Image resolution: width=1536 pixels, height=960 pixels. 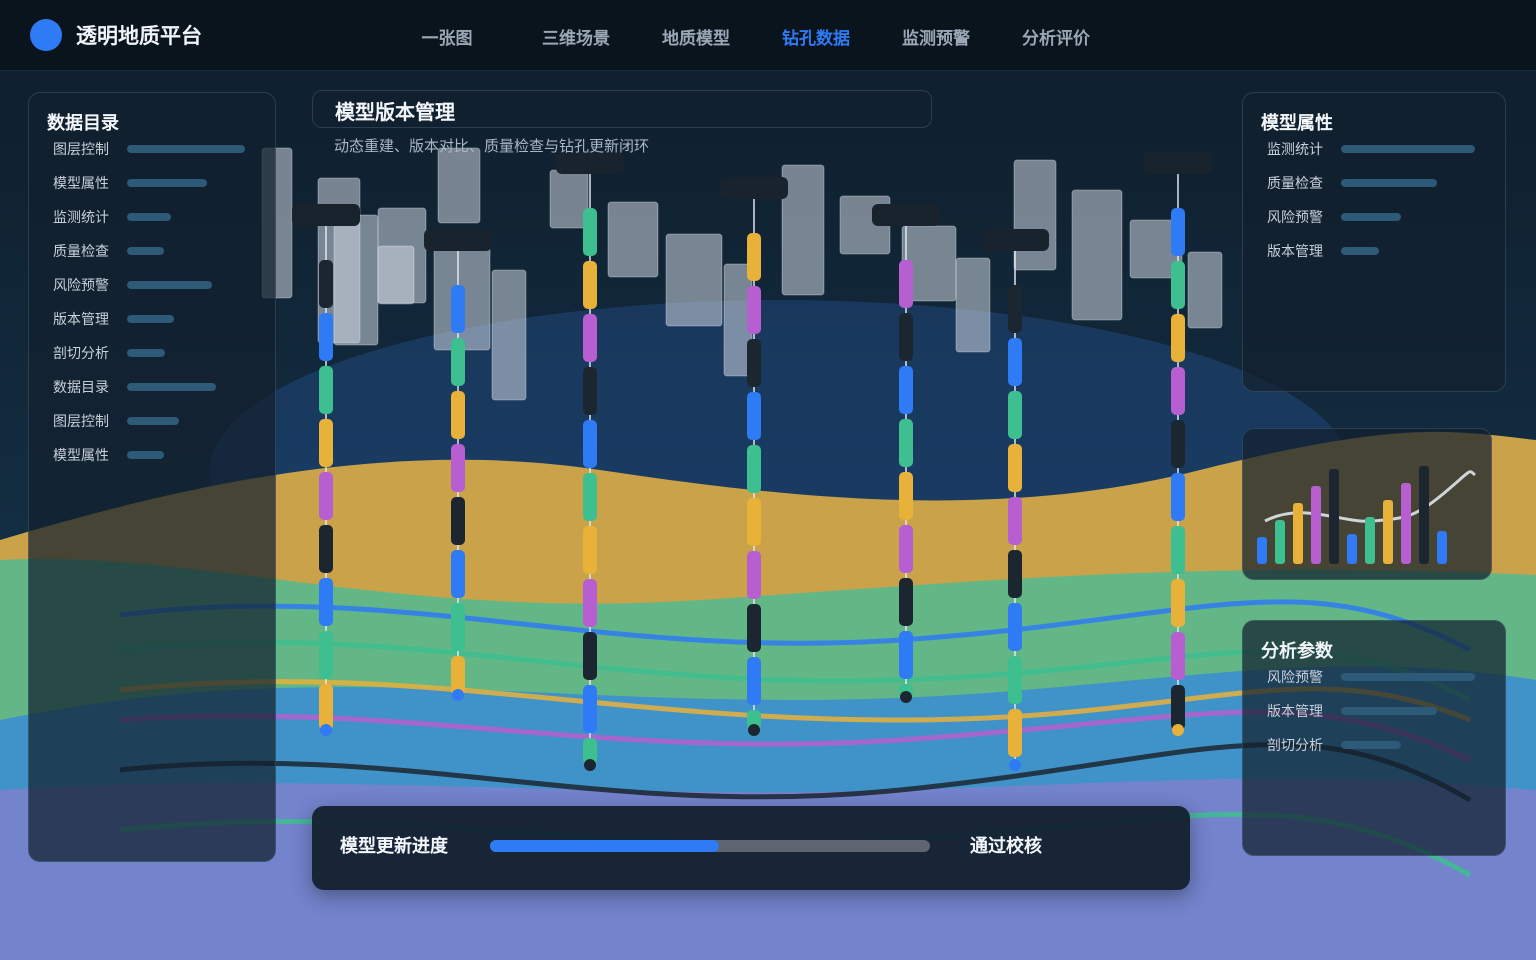 What do you see at coordinates (622, 109) in the screenshot?
I see `title-box: 模型版本管理` at bounding box center [622, 109].